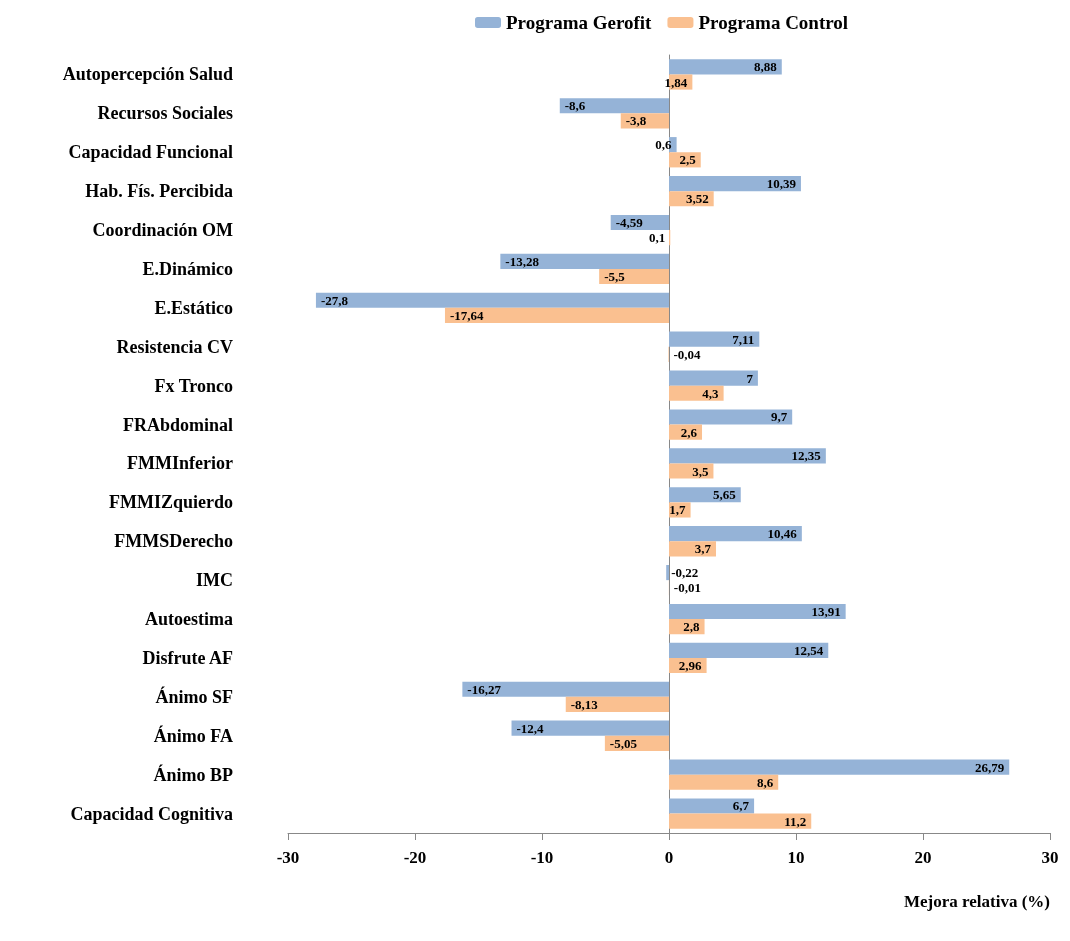  I want to click on x-tick-label: -10, so click(542, 857).